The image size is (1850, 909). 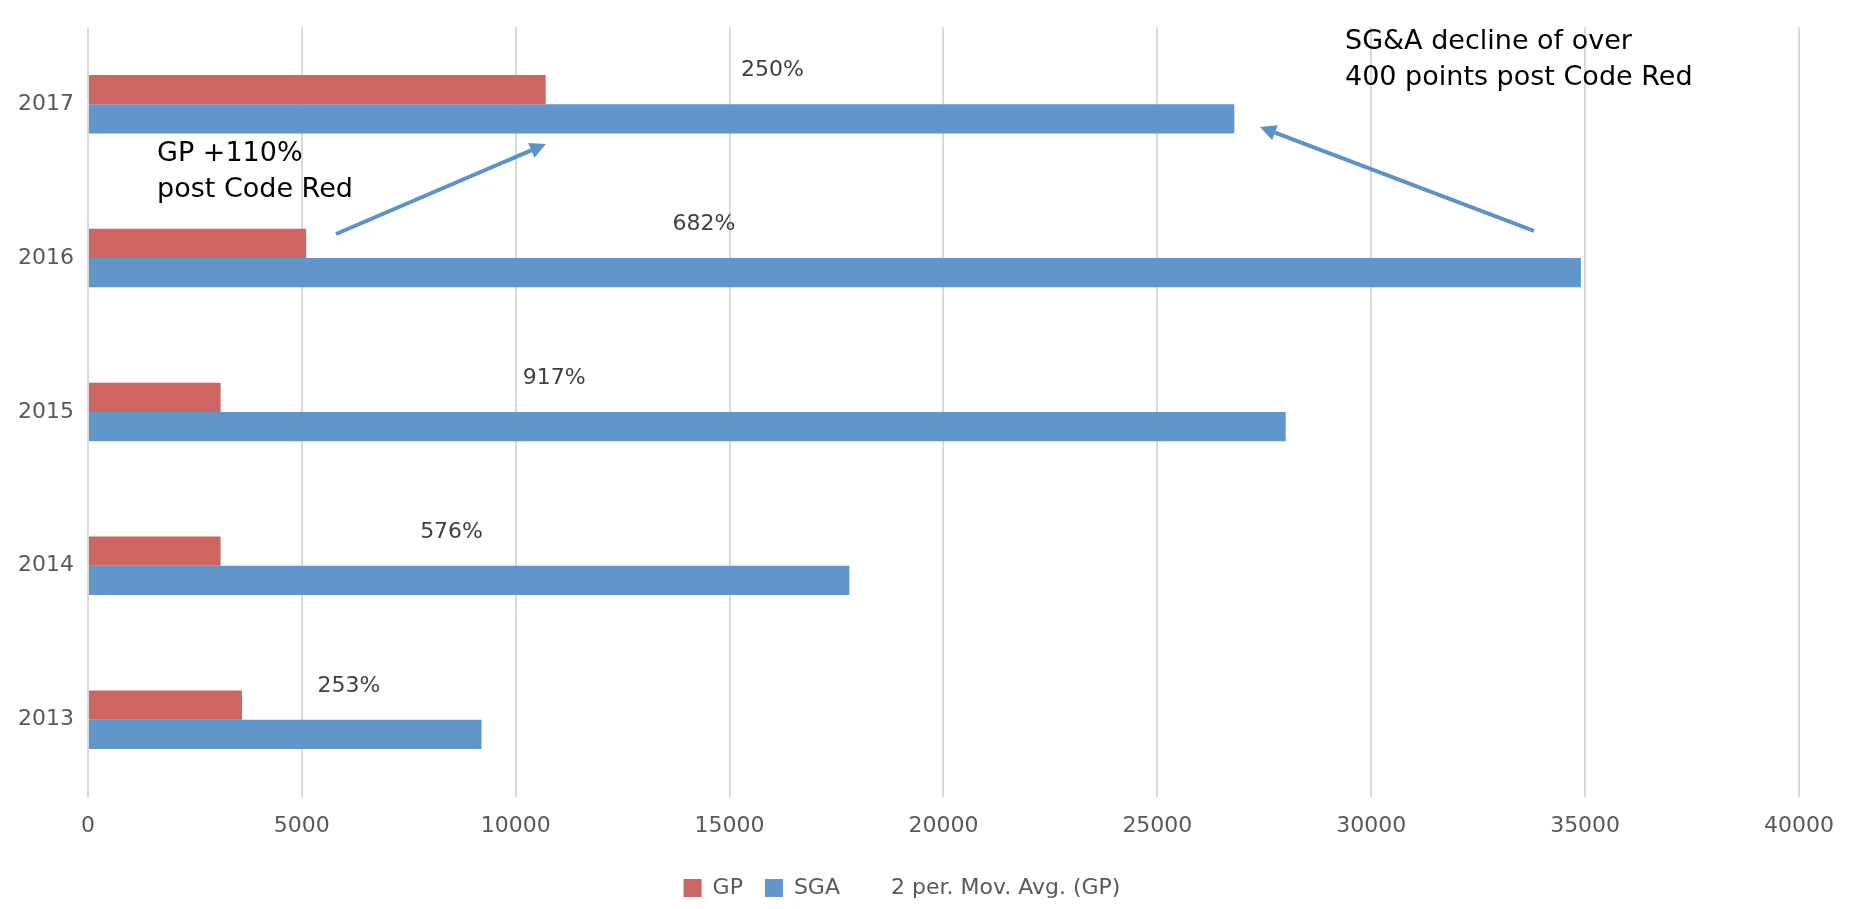 I want to click on y-tick-label: 2017, so click(x=45, y=102).